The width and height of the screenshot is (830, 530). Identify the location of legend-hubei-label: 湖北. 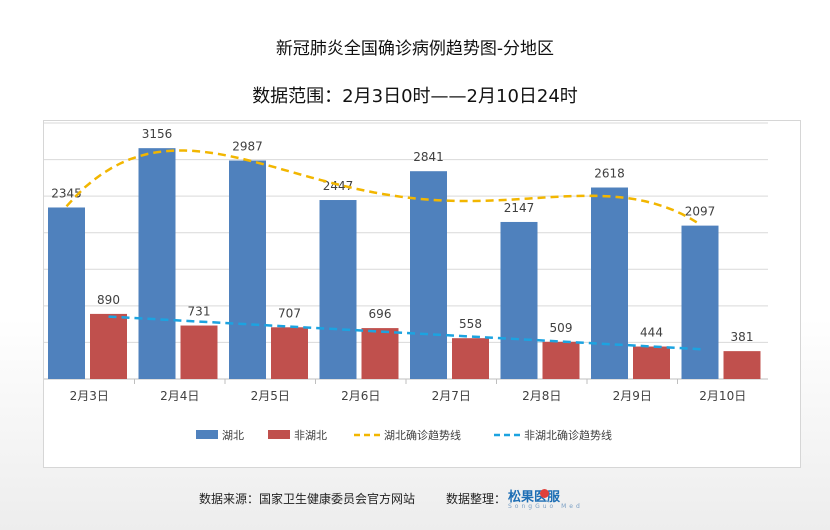
(233, 435).